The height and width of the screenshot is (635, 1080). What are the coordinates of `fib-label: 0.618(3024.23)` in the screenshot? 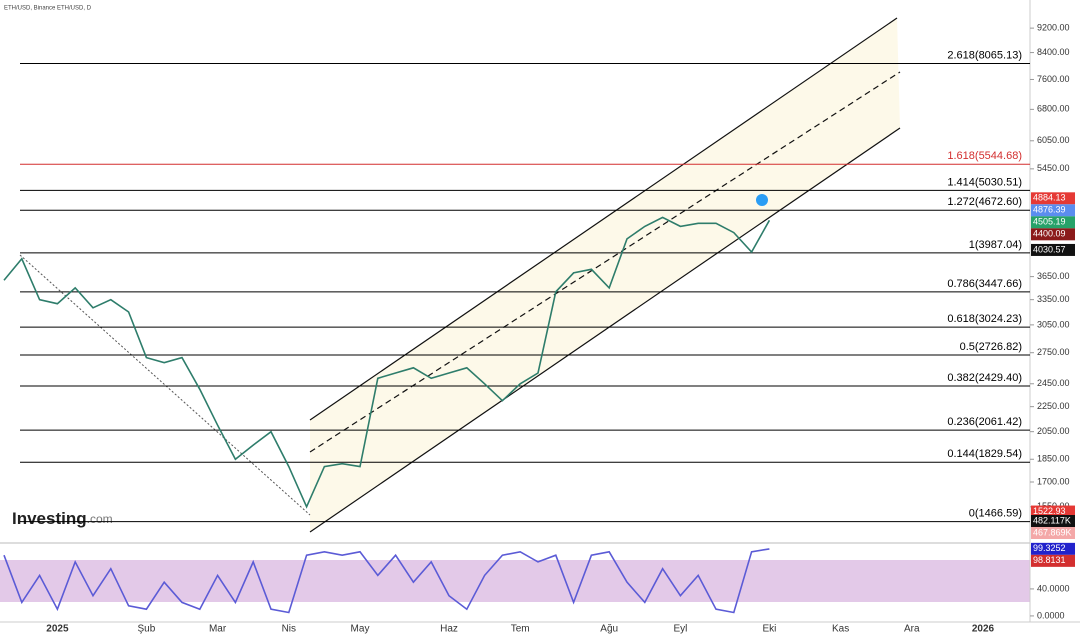 It's located at (984, 319).